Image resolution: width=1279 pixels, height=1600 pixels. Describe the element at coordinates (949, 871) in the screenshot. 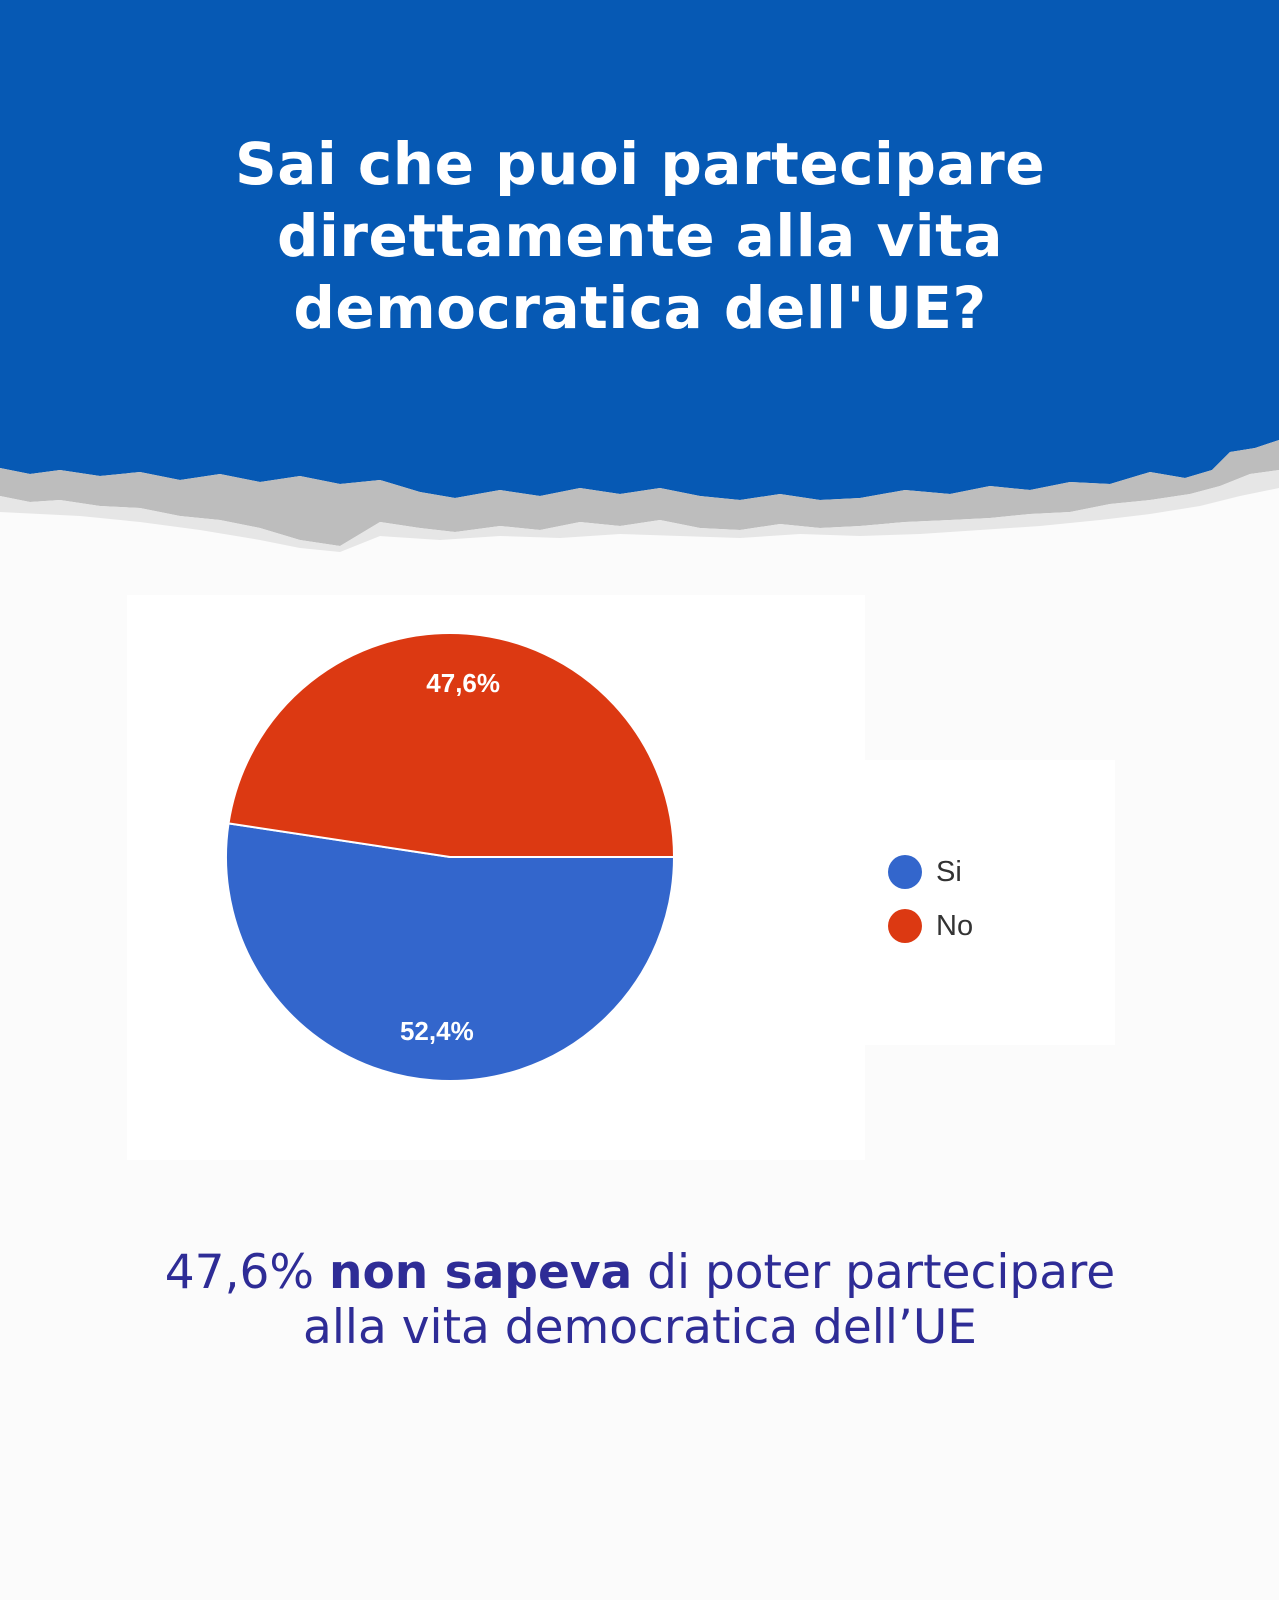

I see `legend-label-si: Si` at that location.